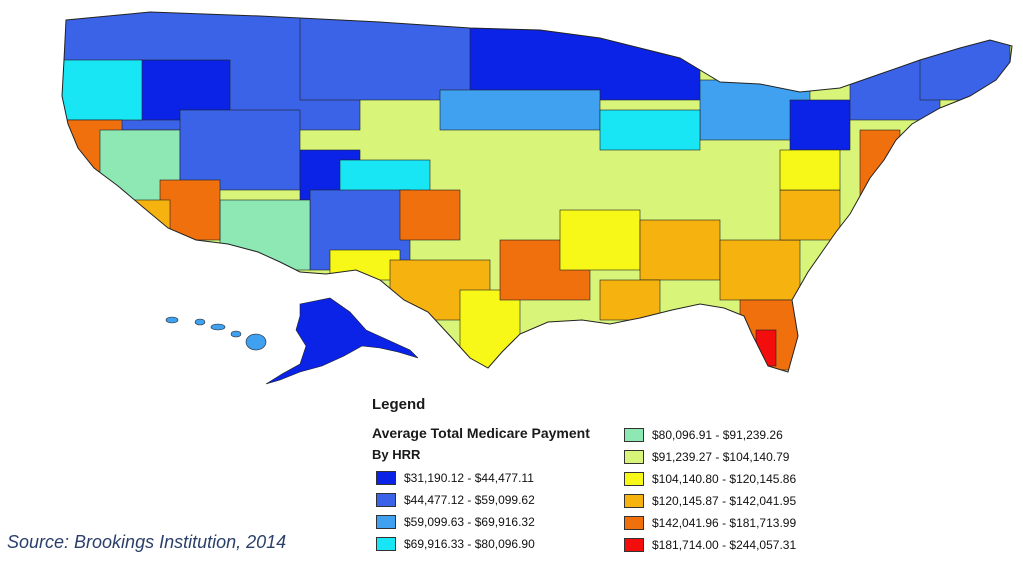  Describe the element at coordinates (717, 435) in the screenshot. I see `legend-range-label: $80,096.91 - $91,239.26` at that location.